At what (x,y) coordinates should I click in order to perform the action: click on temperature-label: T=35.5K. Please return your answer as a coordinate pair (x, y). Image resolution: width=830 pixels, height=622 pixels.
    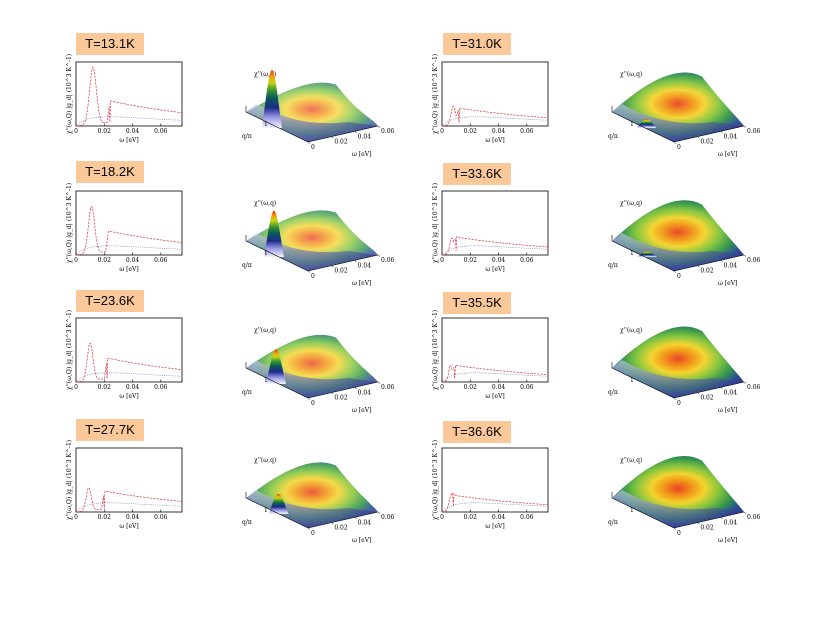
    Looking at the image, I should click on (477, 303).